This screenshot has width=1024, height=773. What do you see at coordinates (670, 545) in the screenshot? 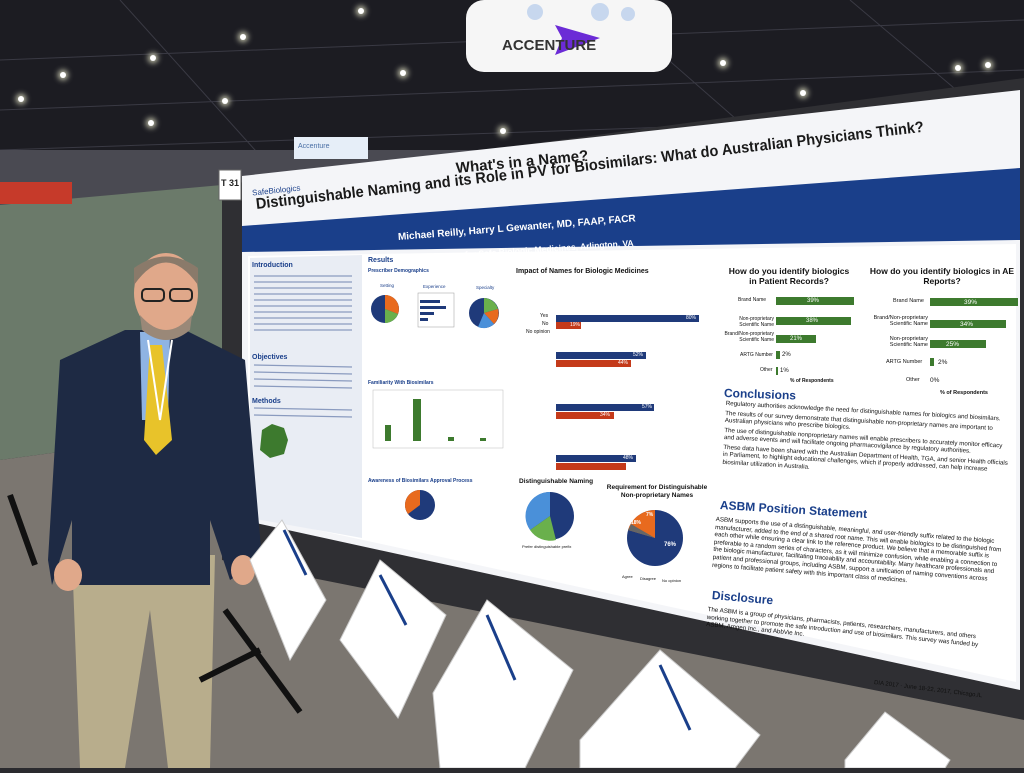
I see `requirement-value-agree: 76%` at bounding box center [670, 545].